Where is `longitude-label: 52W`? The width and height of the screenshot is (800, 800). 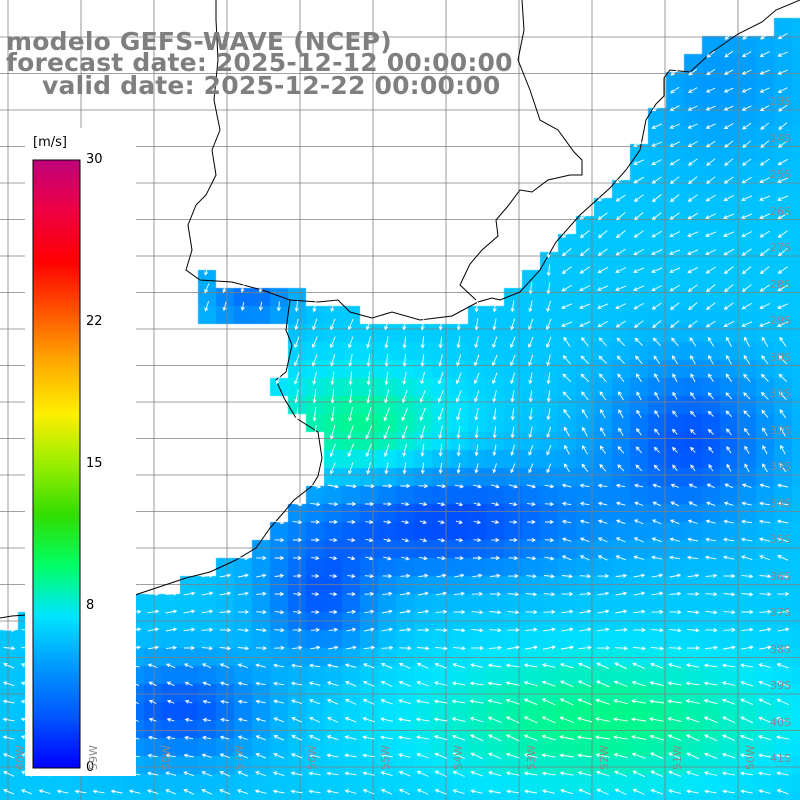 longitude-label: 52W is located at coordinates (604, 757).